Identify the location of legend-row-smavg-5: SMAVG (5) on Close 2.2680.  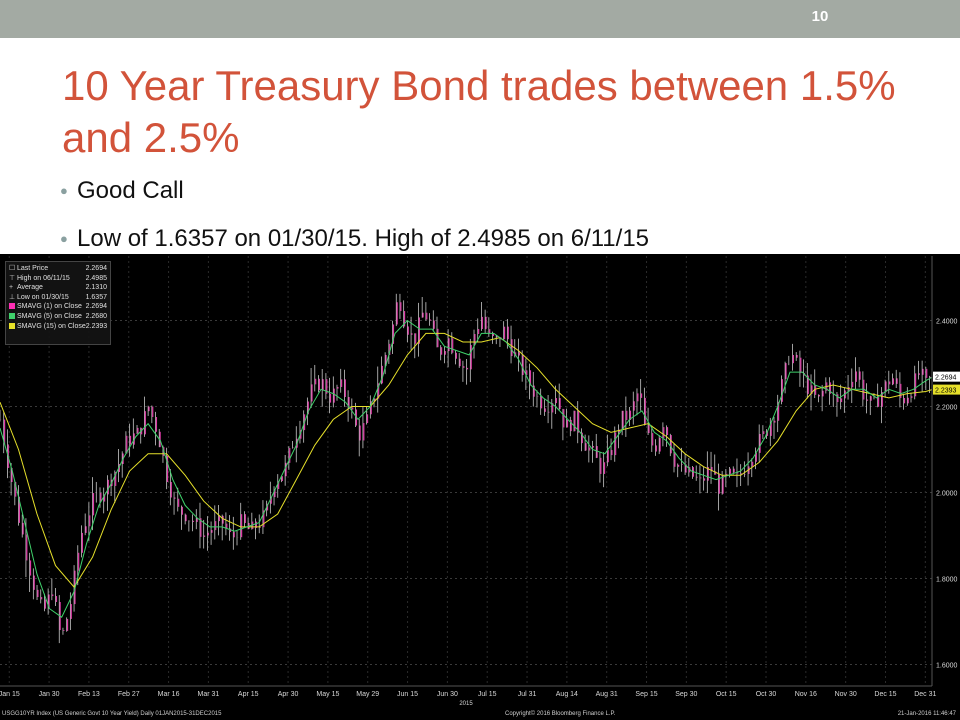
(58, 317).